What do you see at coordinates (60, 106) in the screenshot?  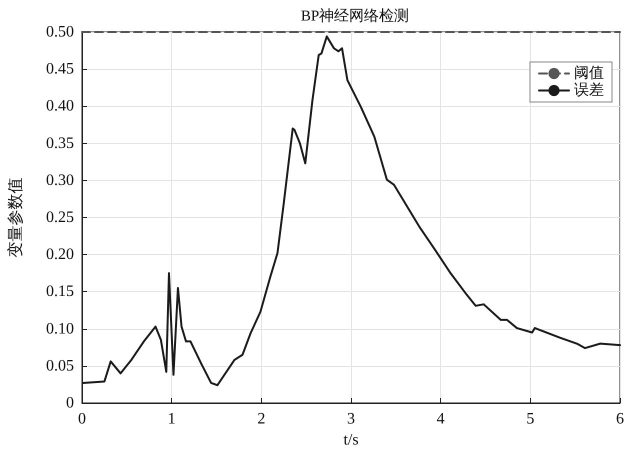 I see `y-tick-label: 0.40` at bounding box center [60, 106].